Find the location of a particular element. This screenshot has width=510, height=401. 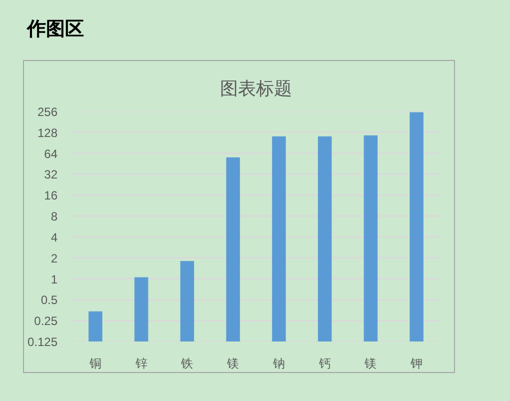

y-tick-label: 1 is located at coordinates (54, 279).